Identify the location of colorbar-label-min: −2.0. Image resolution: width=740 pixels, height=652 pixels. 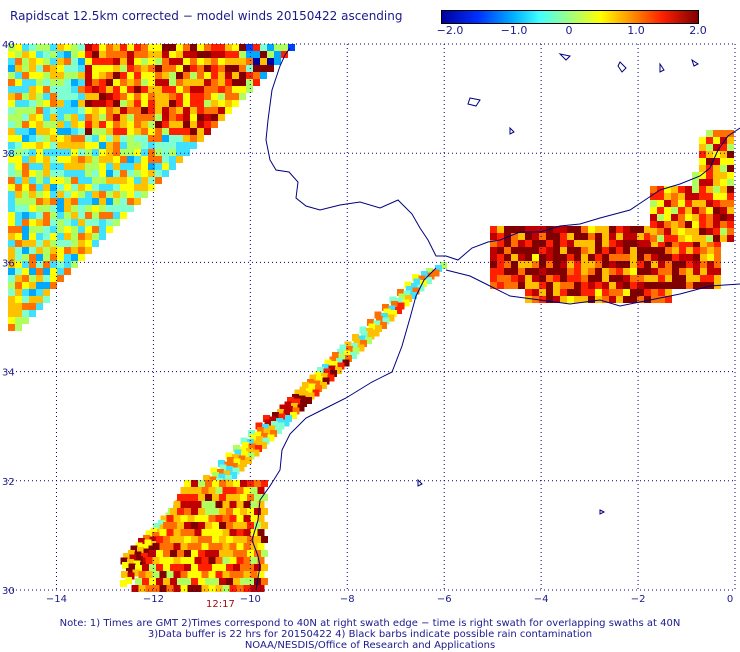
(450, 30).